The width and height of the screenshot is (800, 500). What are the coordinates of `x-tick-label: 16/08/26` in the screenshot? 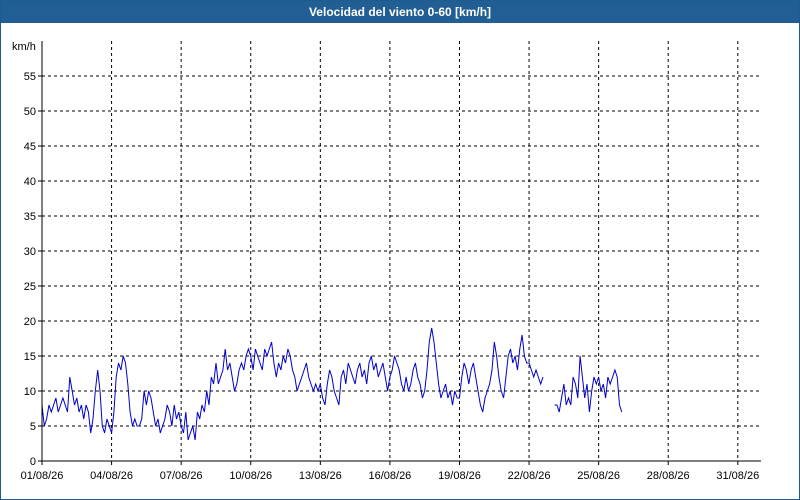 It's located at (389, 476).